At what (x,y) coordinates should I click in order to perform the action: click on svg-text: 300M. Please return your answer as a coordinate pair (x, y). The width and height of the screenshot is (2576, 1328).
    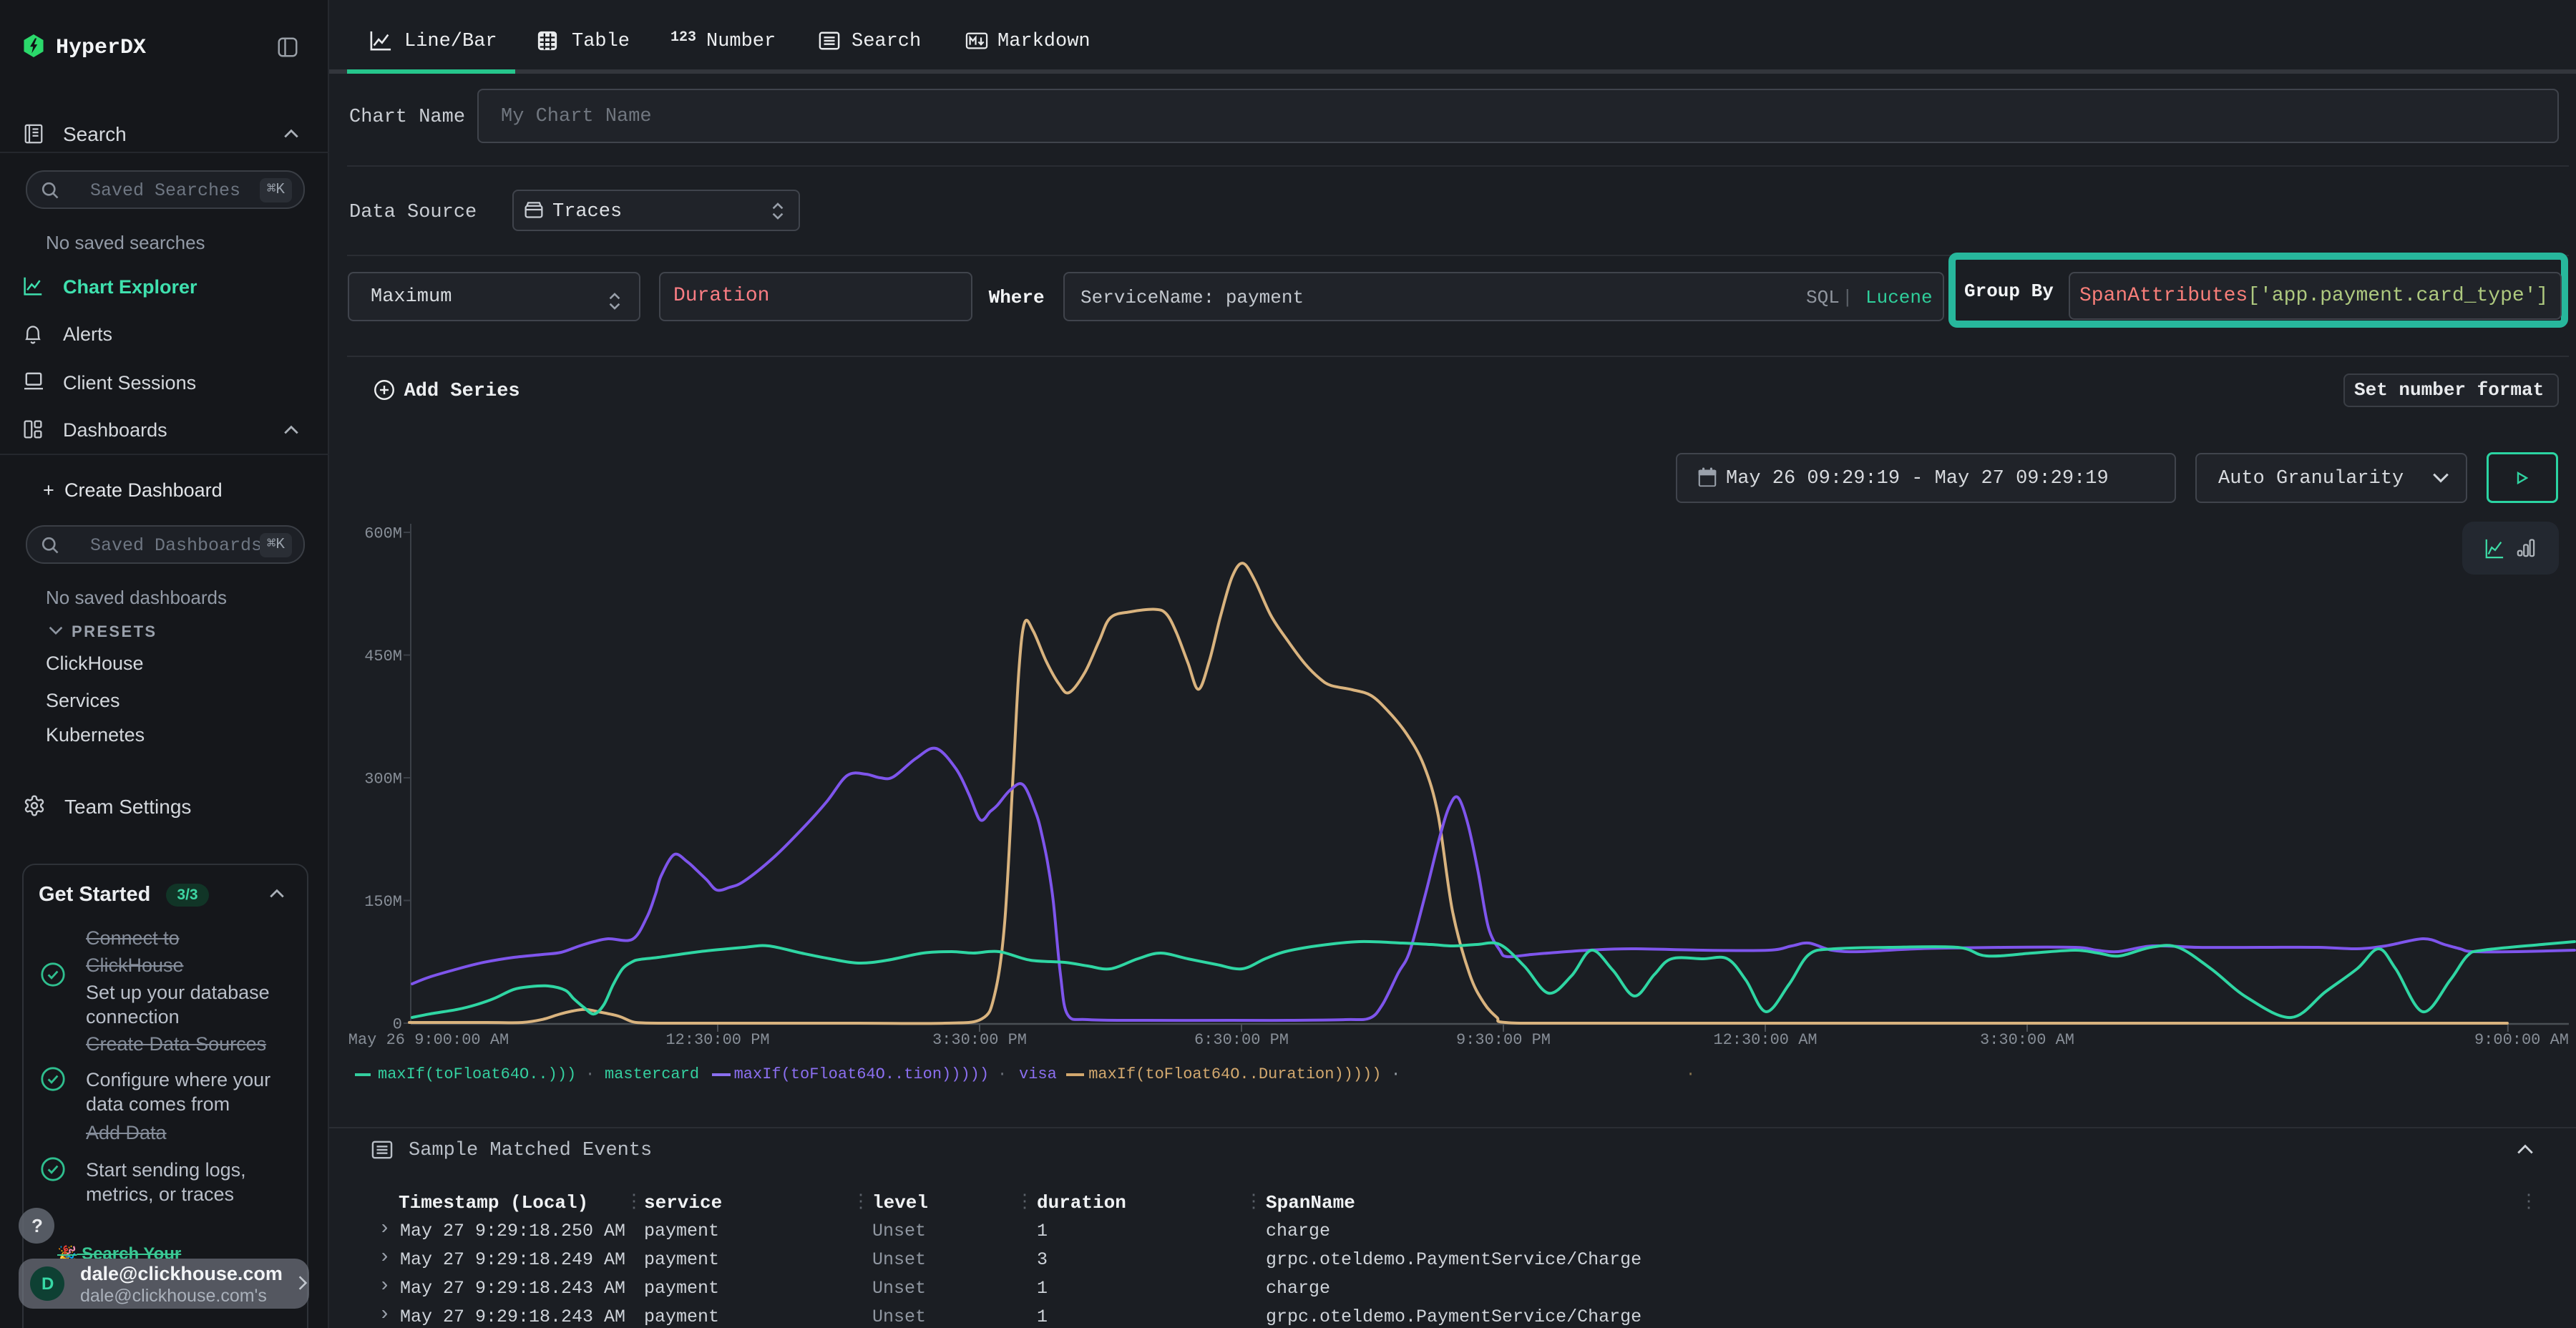
    Looking at the image, I should click on (383, 779).